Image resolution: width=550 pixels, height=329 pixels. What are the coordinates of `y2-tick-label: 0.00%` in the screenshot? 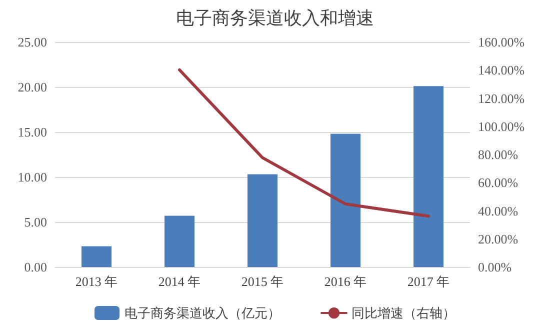 It's located at (495, 267).